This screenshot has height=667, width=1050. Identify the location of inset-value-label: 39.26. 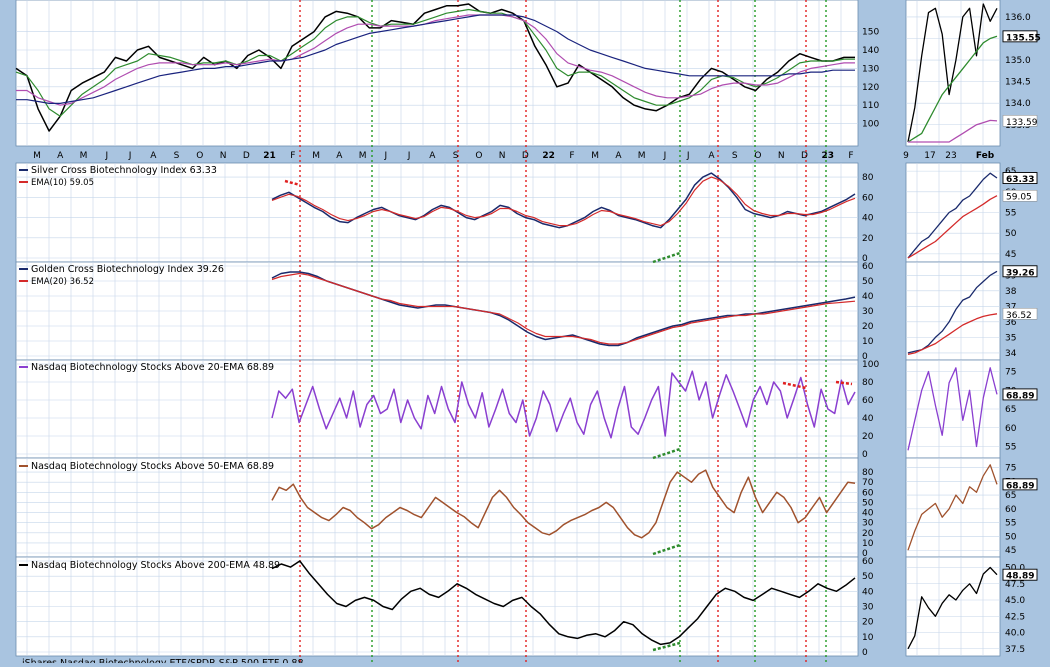
(1020, 273).